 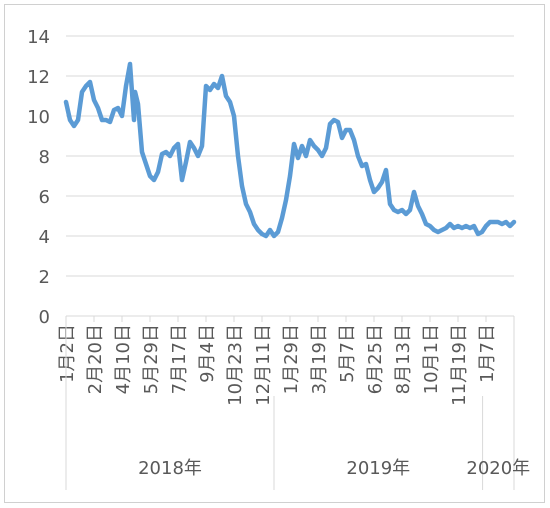 What do you see at coordinates (38, 117) in the screenshot?
I see `y-tick-label: 10` at bounding box center [38, 117].